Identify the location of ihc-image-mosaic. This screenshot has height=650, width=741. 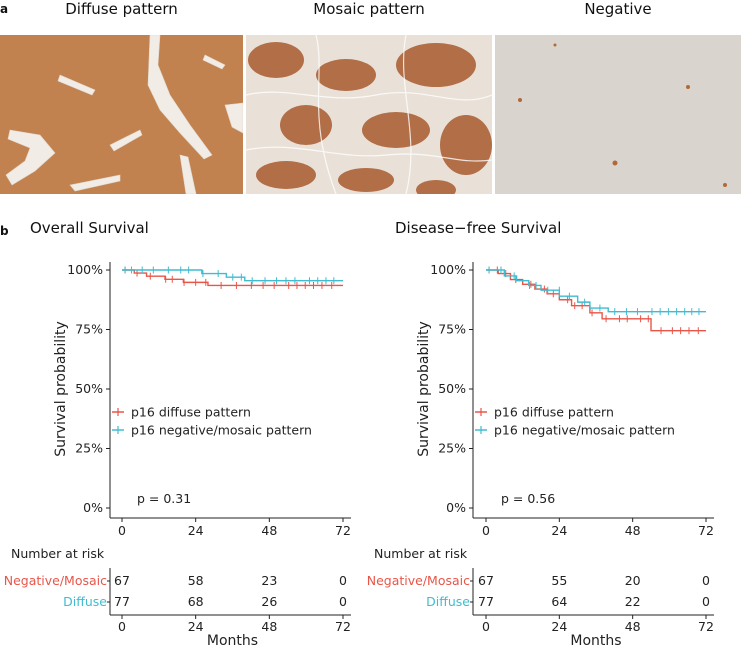
(369, 114).